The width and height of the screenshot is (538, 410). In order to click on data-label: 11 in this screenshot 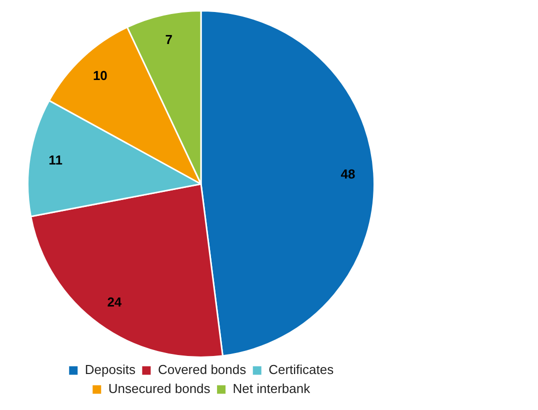, I will do `click(55, 160)`.